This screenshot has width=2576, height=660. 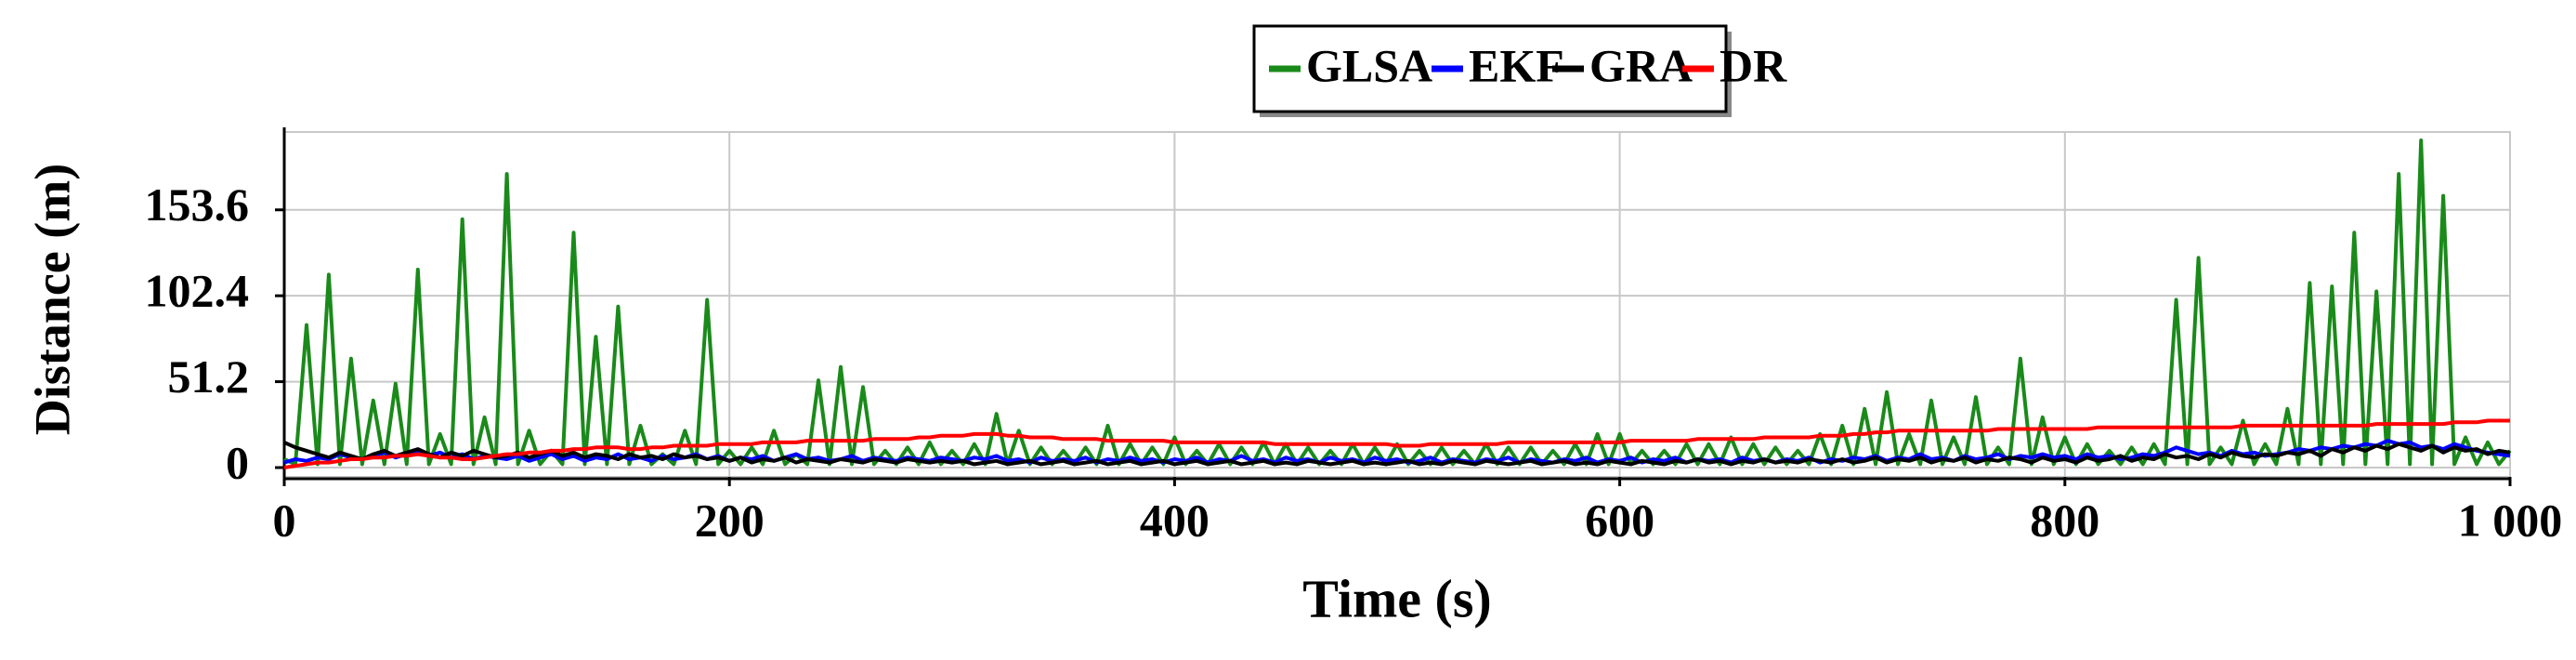 What do you see at coordinates (197, 204) in the screenshot?
I see `y-tick-label: 153.6` at bounding box center [197, 204].